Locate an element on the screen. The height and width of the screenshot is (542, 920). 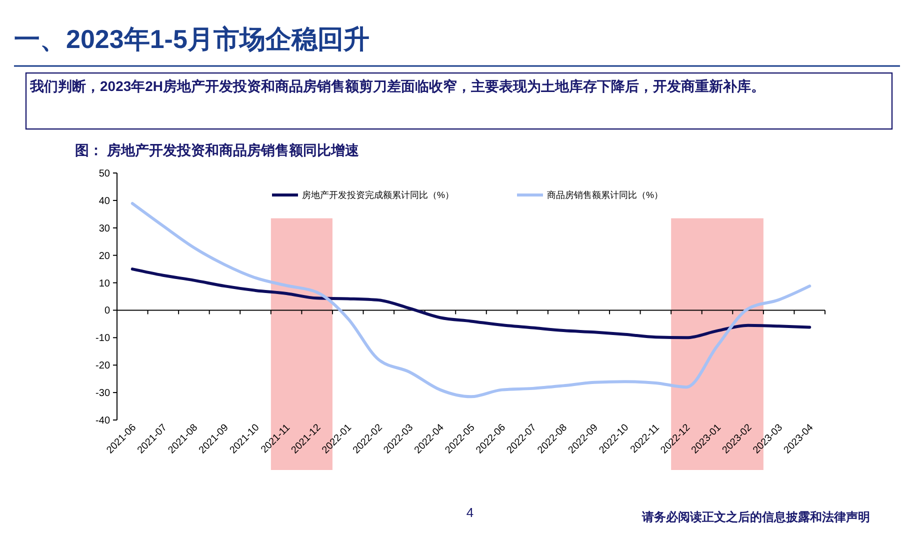
chart-title: 一、2023年1-5月市场企稳回升 is located at coordinates (192, 39).